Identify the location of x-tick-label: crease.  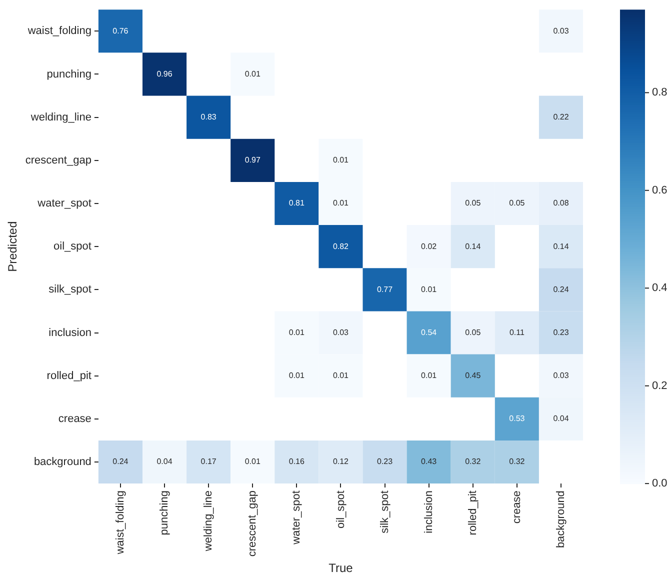
(516, 507).